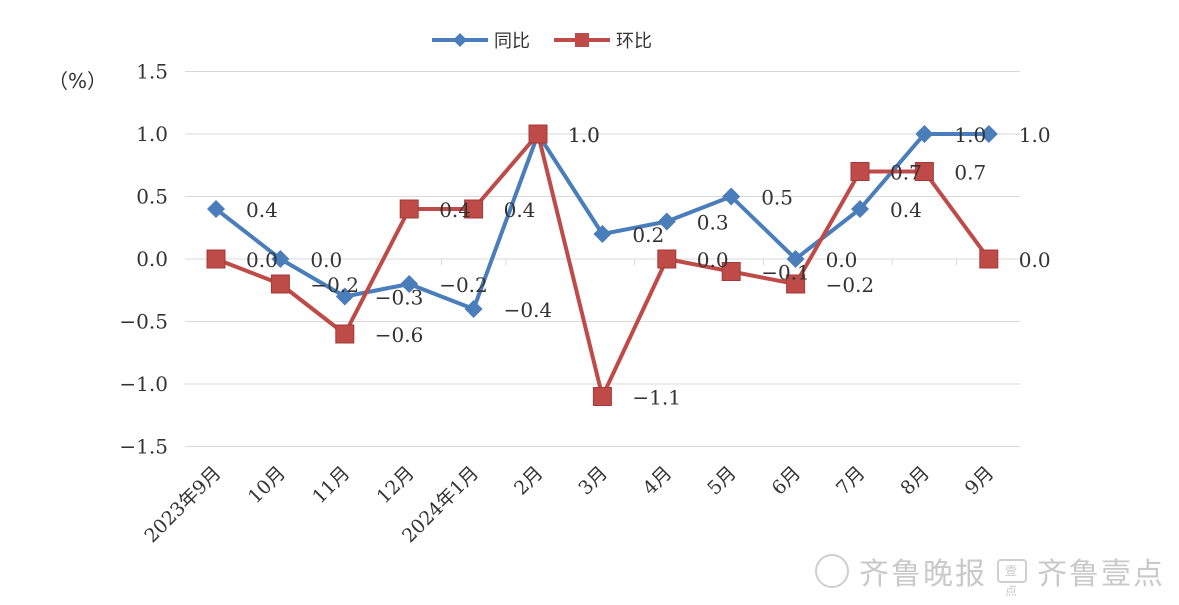 This screenshot has height=605, width=1179. Describe the element at coordinates (832, 571) in the screenshot. I see `circle-logo-icon` at that location.